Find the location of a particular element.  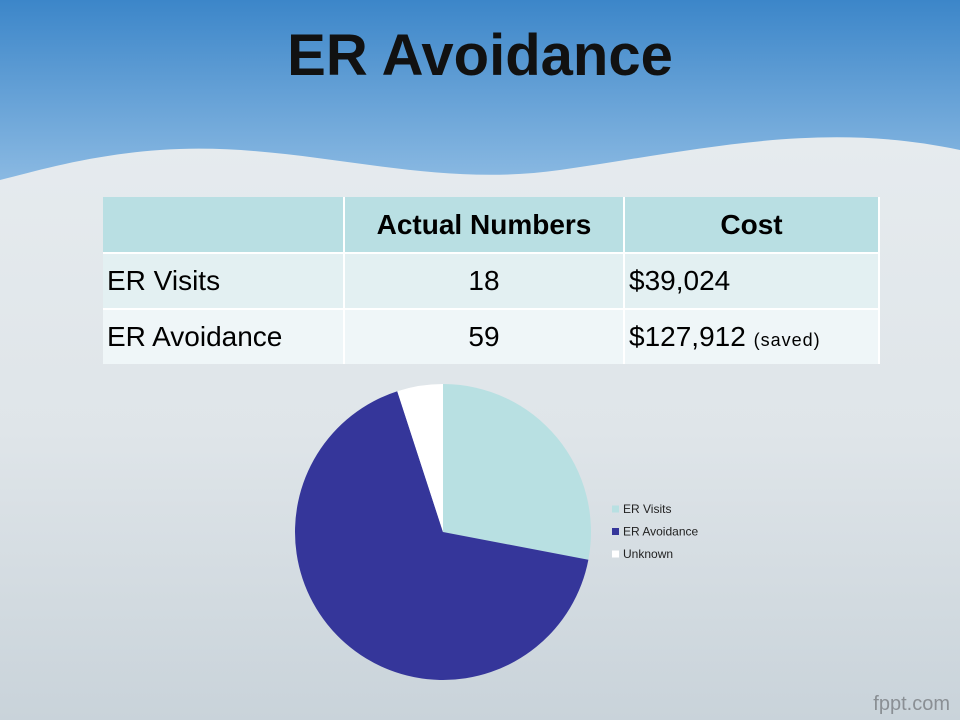

header-cell is located at coordinates (224, 225).